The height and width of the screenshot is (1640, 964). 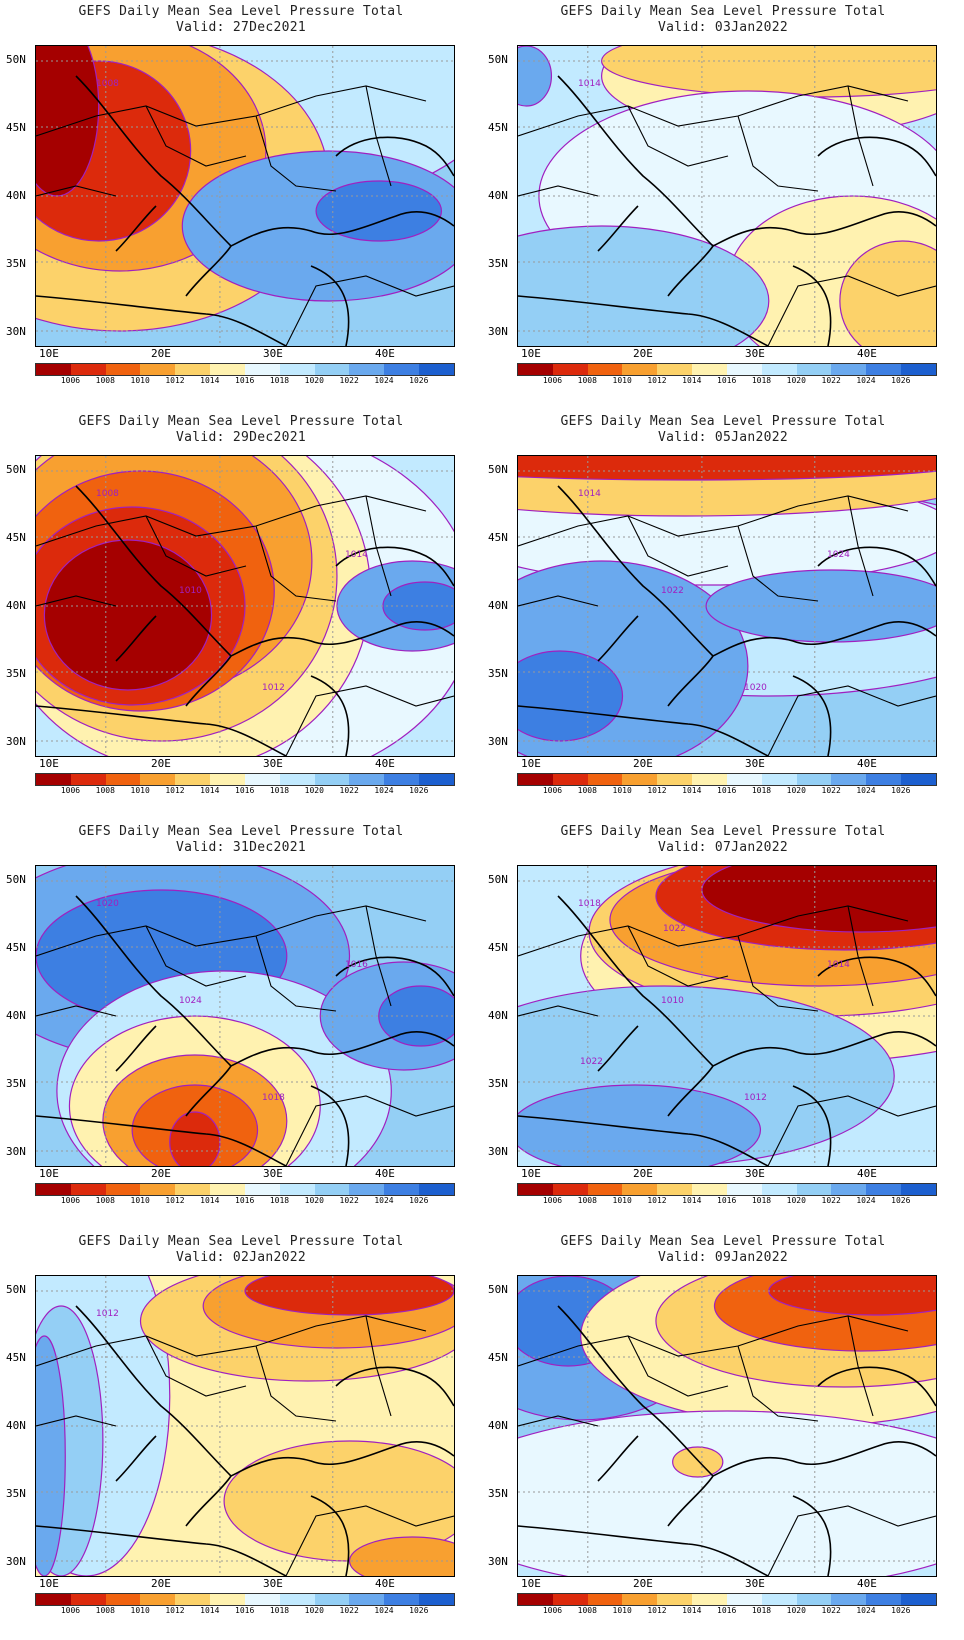 What do you see at coordinates (723, 847) in the screenshot?
I see `panel-valid-date: Valid: 07Jan2022` at bounding box center [723, 847].